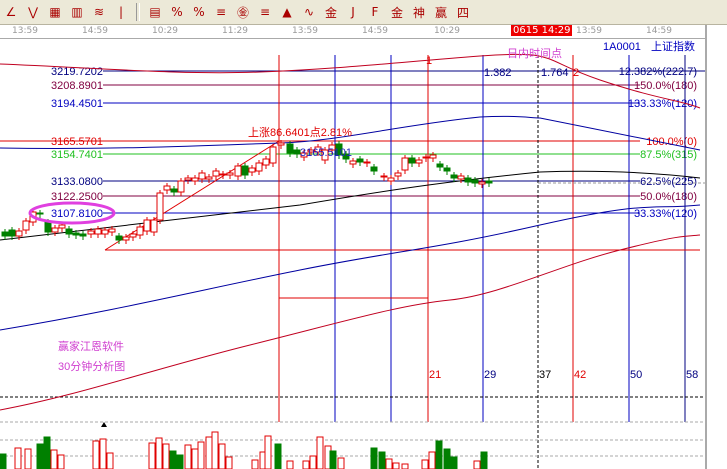  What do you see at coordinates (77, 182) in the screenshot?
I see `price-level-label: 3133.0800` at bounding box center [77, 182].